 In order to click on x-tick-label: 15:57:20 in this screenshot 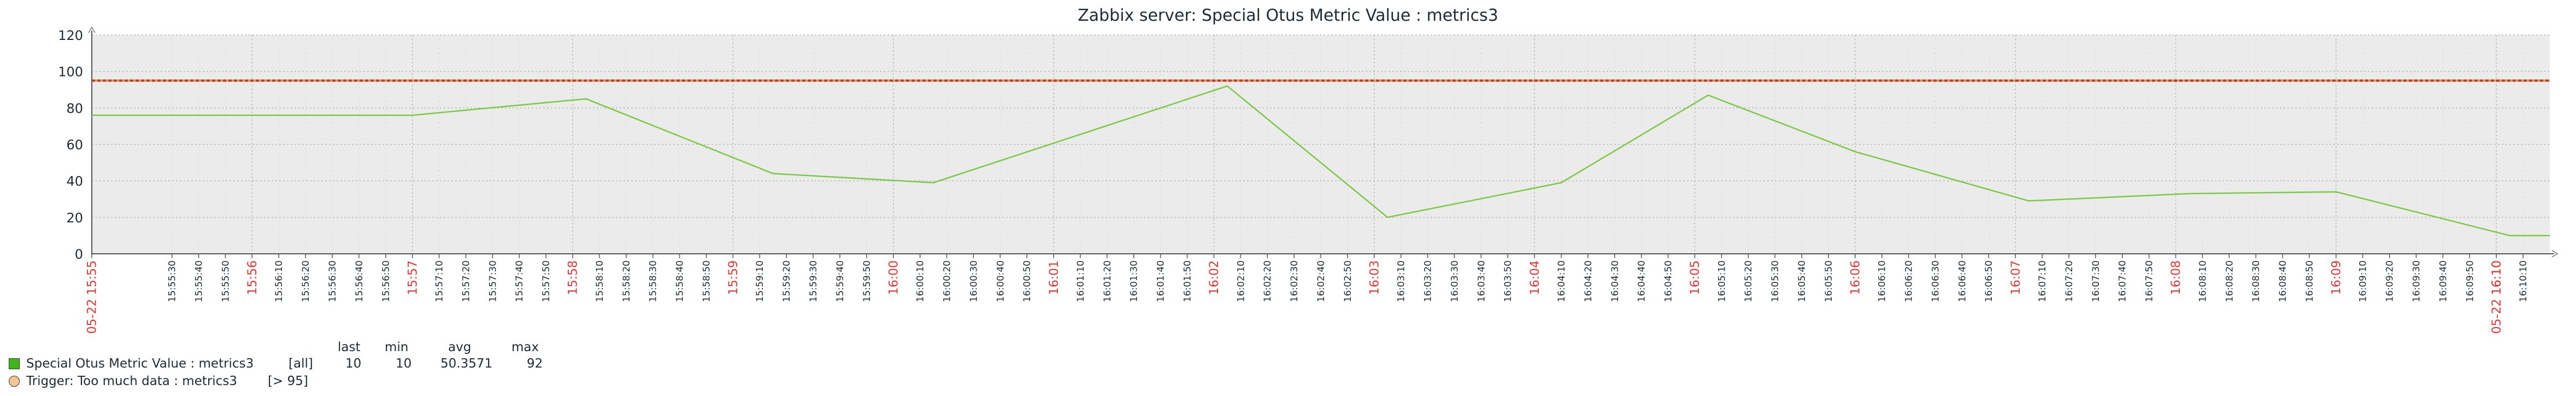, I will do `click(467, 281)`.